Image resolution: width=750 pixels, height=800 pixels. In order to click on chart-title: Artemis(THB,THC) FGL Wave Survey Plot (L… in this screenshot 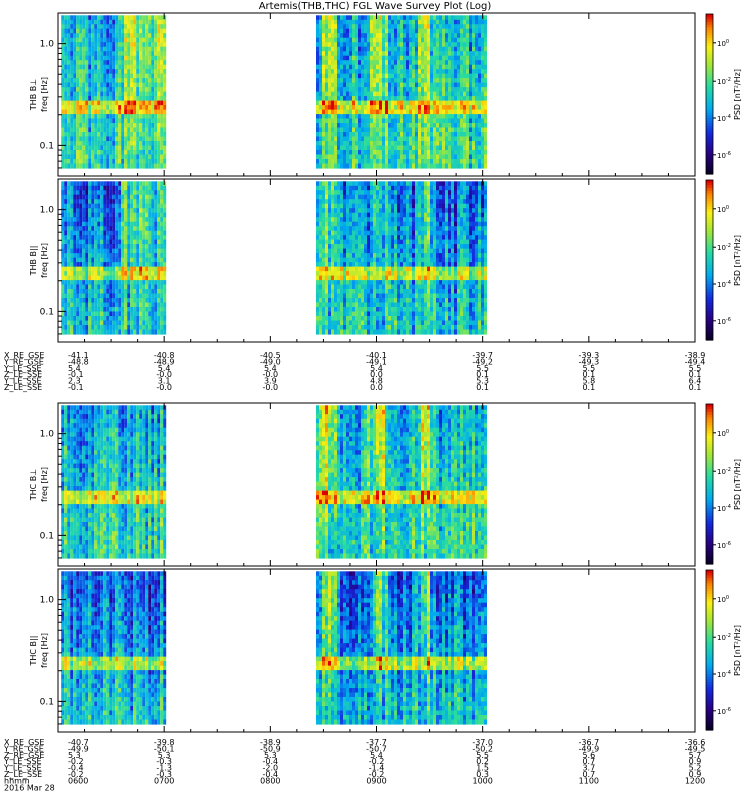, I will do `click(375, 6)`.